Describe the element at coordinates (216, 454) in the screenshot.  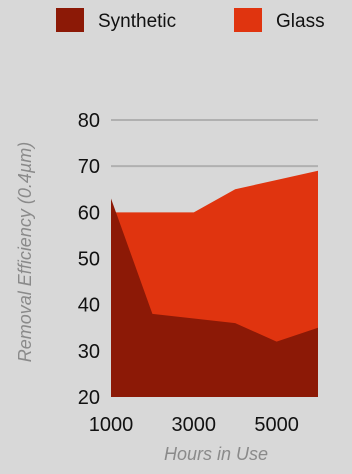
I see `x-axis-title: Hours in Use` at that location.